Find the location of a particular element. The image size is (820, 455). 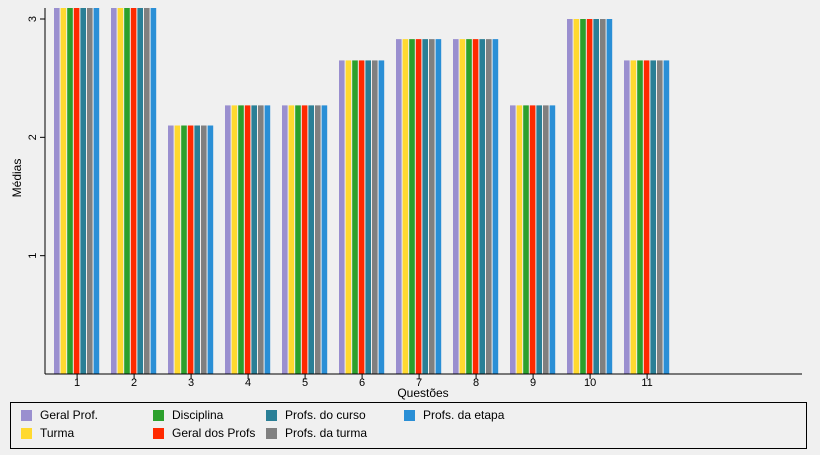

legend-label: Geral Prof. is located at coordinates (69, 415).